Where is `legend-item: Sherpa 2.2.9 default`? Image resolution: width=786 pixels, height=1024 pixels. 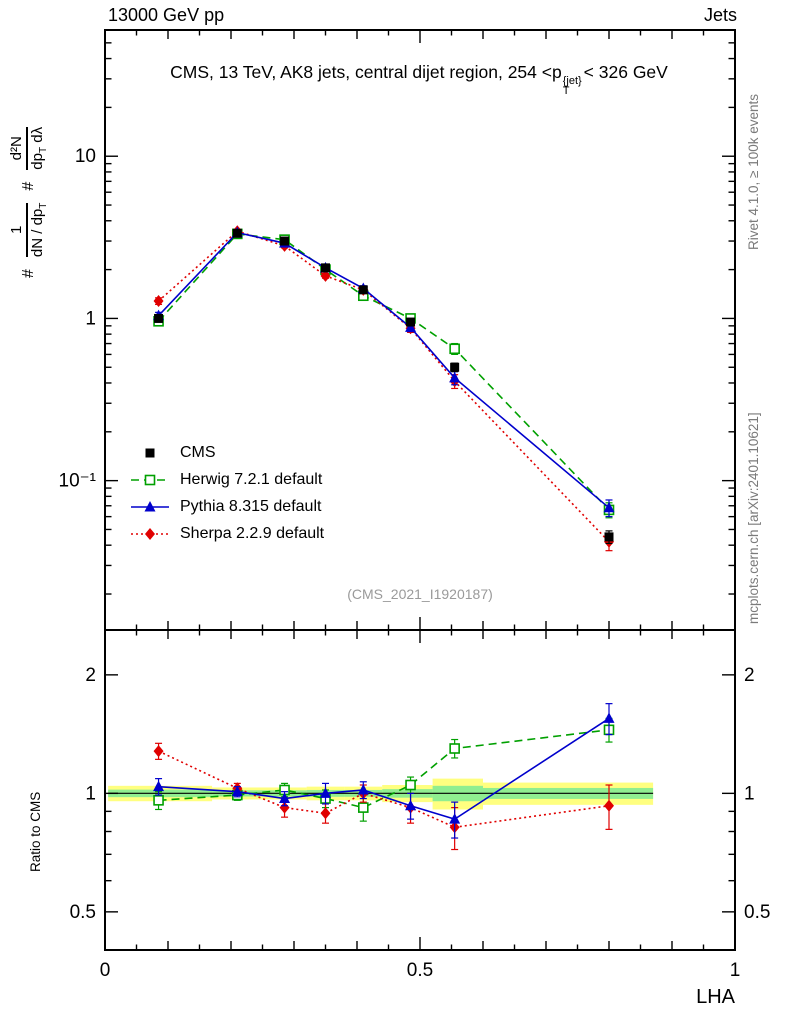 legend-item: Sherpa 2.2.9 default is located at coordinates (227, 534).